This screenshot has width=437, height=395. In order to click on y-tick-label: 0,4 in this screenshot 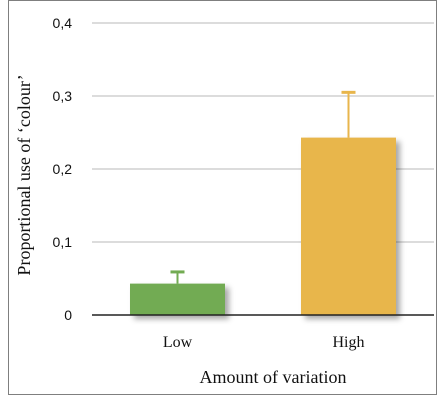, I will do `click(63, 23)`.